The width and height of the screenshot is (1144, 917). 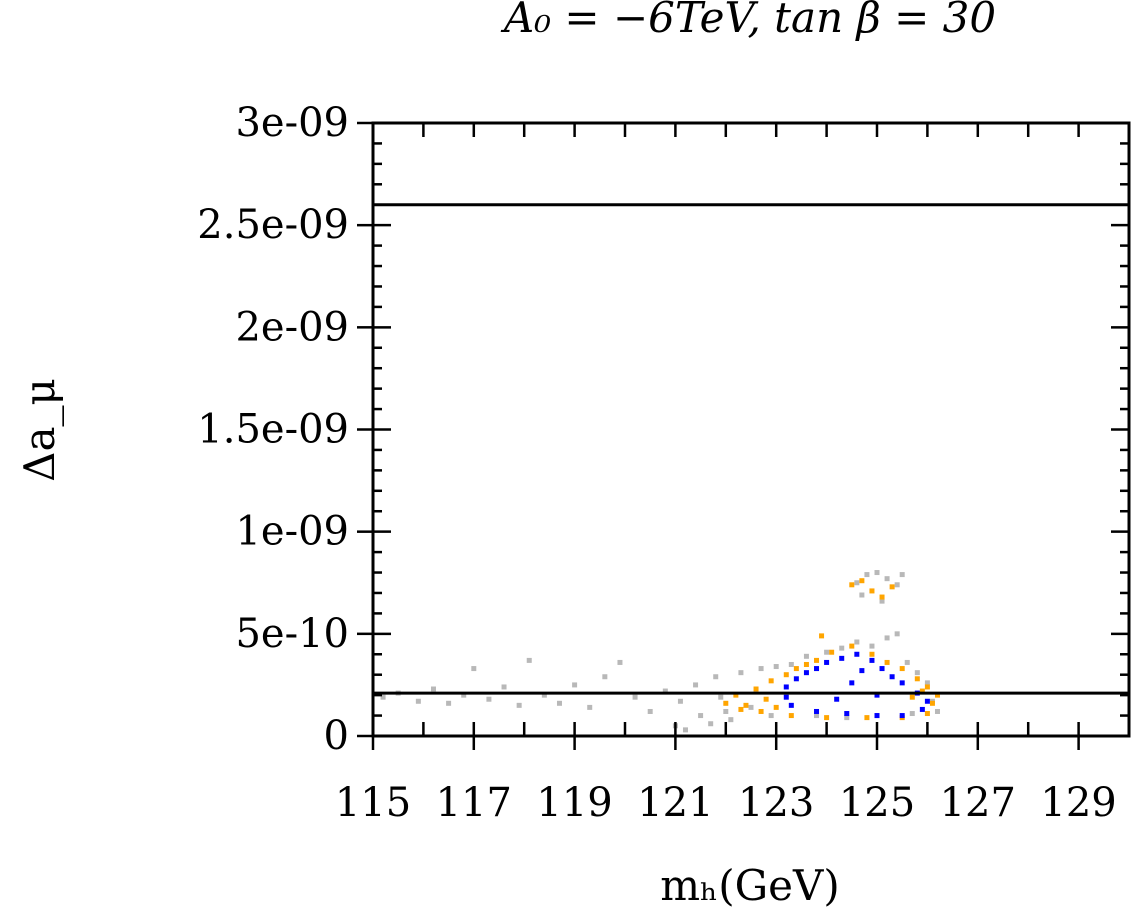 What do you see at coordinates (273, 429) in the screenshot?
I see `y-tick-labels: 0 5e-10 1e-09 1.5e-09 2e-09 2.5e-09 3e-09` at bounding box center [273, 429].